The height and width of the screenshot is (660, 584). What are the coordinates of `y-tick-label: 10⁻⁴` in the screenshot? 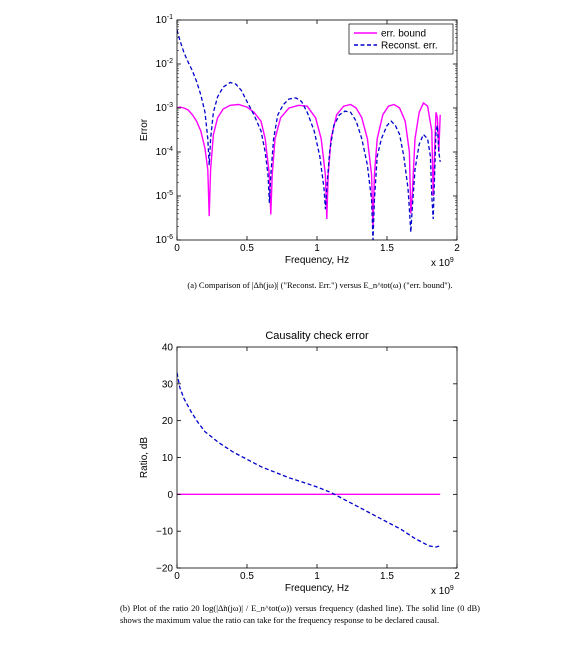 It's located at (164, 152).